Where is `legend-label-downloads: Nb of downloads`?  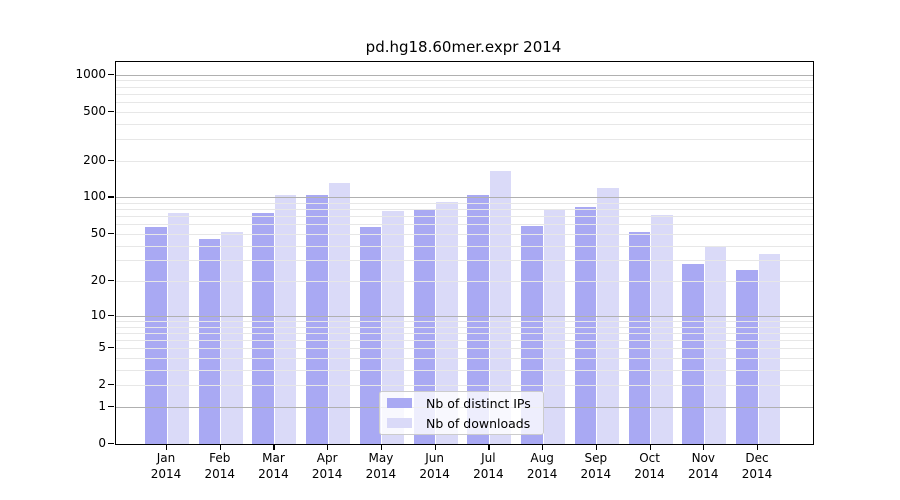 legend-label-downloads: Nb of downloads is located at coordinates (478, 423).